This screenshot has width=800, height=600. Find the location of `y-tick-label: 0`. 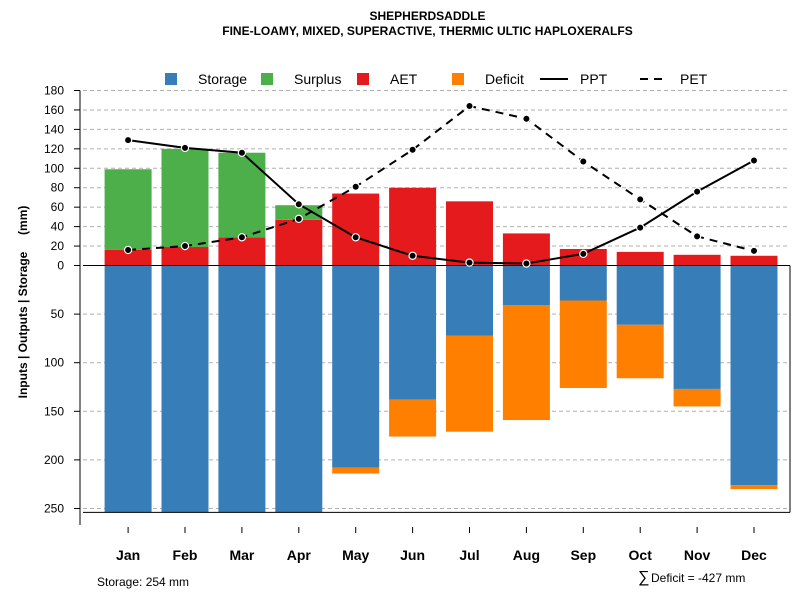

y-tick-label: 0 is located at coordinates (60, 266).